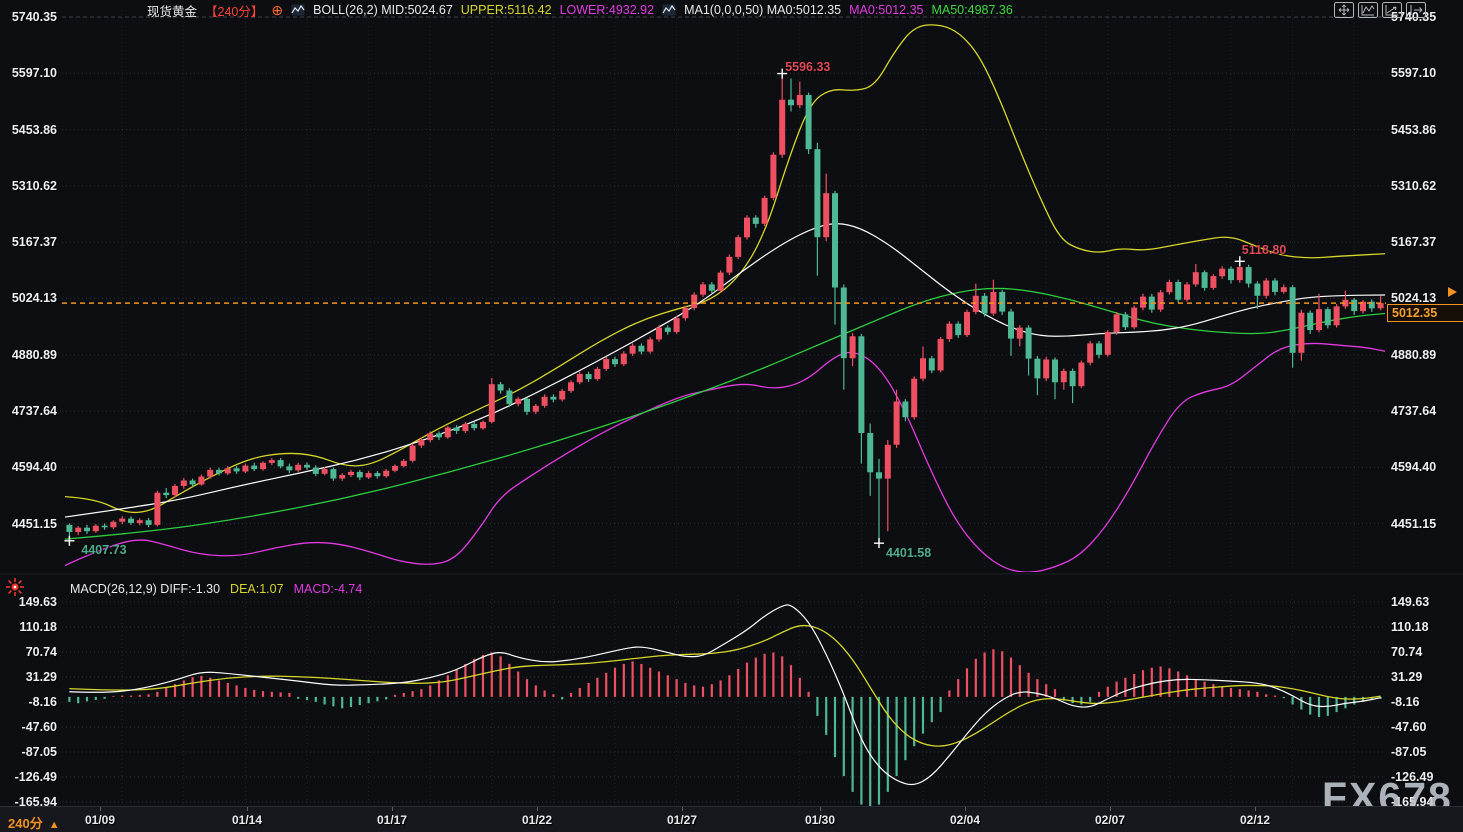  I want to click on timeframe-up-arrow: ▲, so click(54, 825).